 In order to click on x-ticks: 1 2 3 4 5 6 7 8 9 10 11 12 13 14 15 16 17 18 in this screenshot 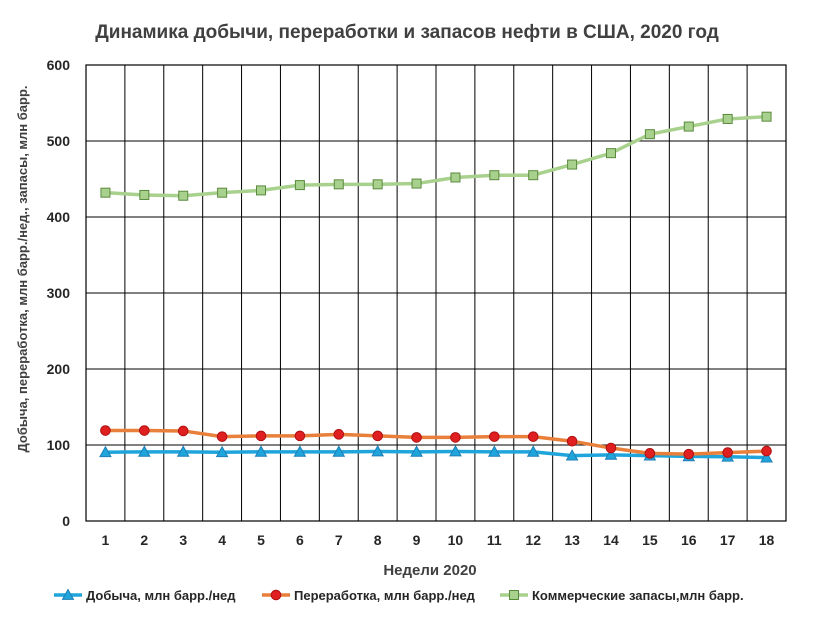, I will do `click(438, 540)`.